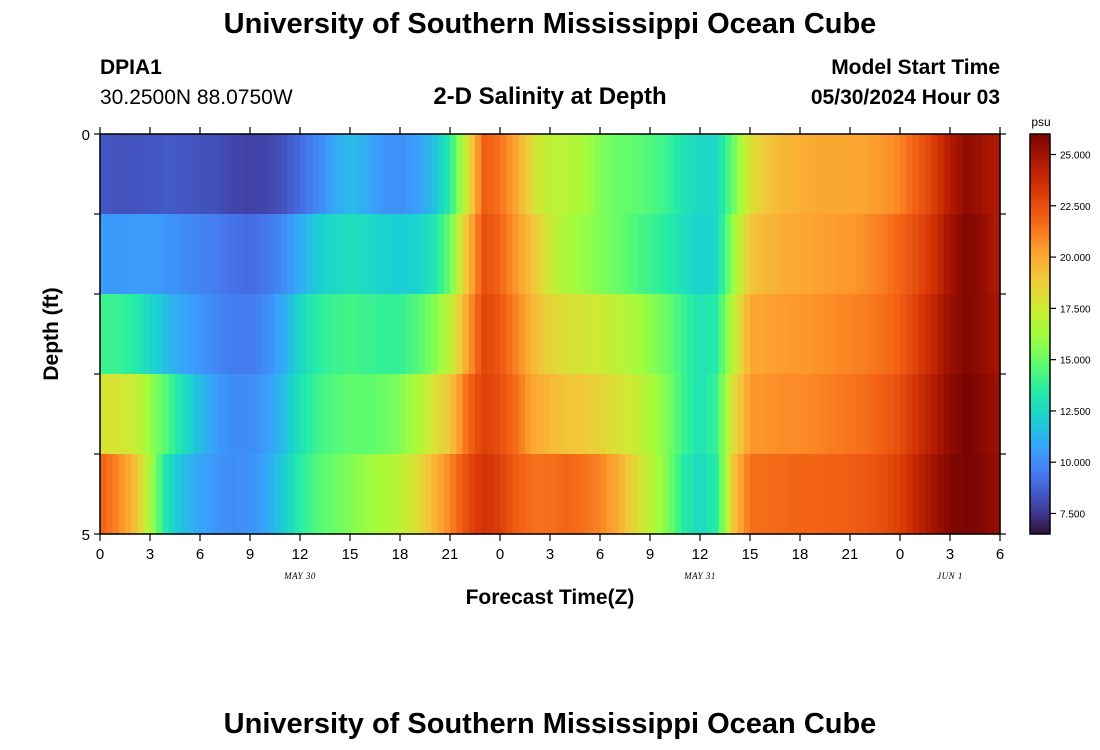  I want to click on colorbar-tick-label: 25.000, so click(1075, 156).